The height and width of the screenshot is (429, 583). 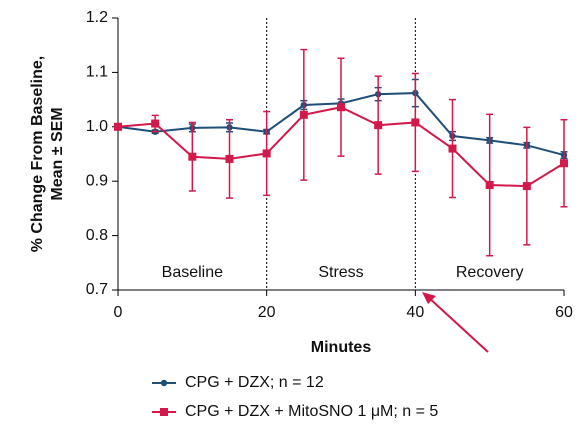 What do you see at coordinates (97, 126) in the screenshot?
I see `y-tick-label: 1.0` at bounding box center [97, 126].